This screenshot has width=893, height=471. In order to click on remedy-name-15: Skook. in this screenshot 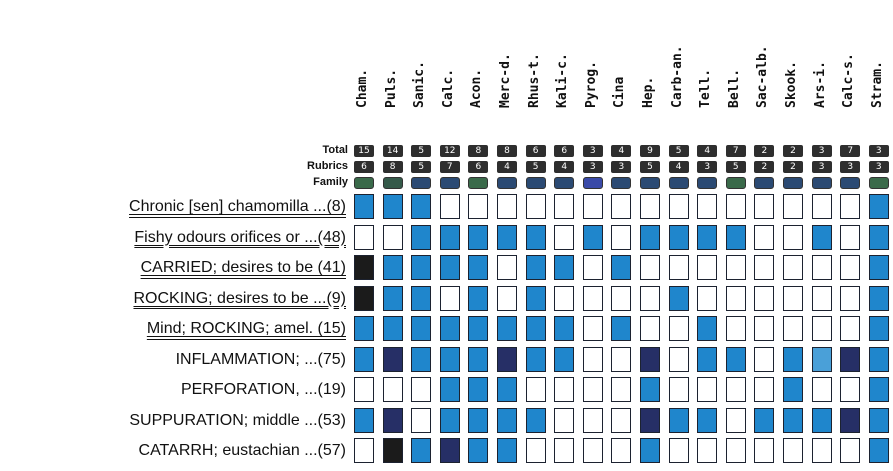, I will do `click(791, 84)`.